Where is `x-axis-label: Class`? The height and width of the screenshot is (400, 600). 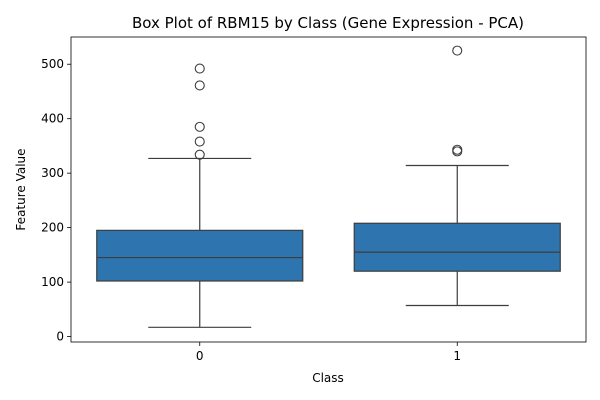 x-axis-label: Class is located at coordinates (328, 378).